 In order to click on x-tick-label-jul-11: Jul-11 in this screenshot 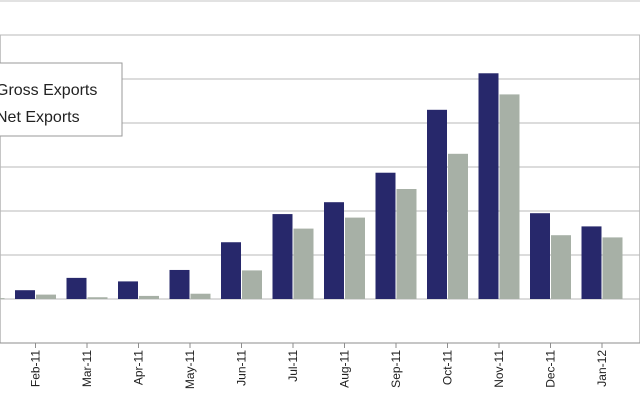, I will do `click(293, 366)`.